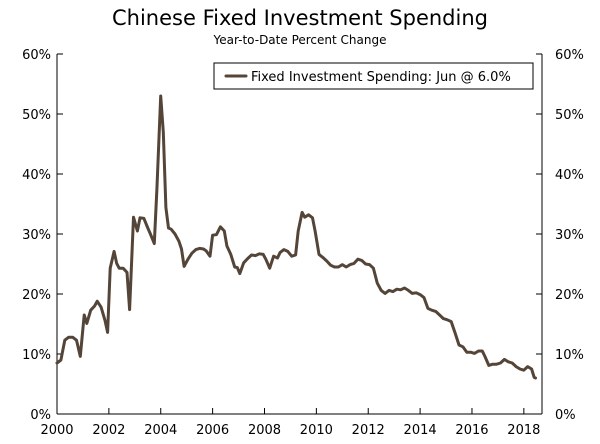  I want to click on x-tick-label: 2008, so click(264, 430).